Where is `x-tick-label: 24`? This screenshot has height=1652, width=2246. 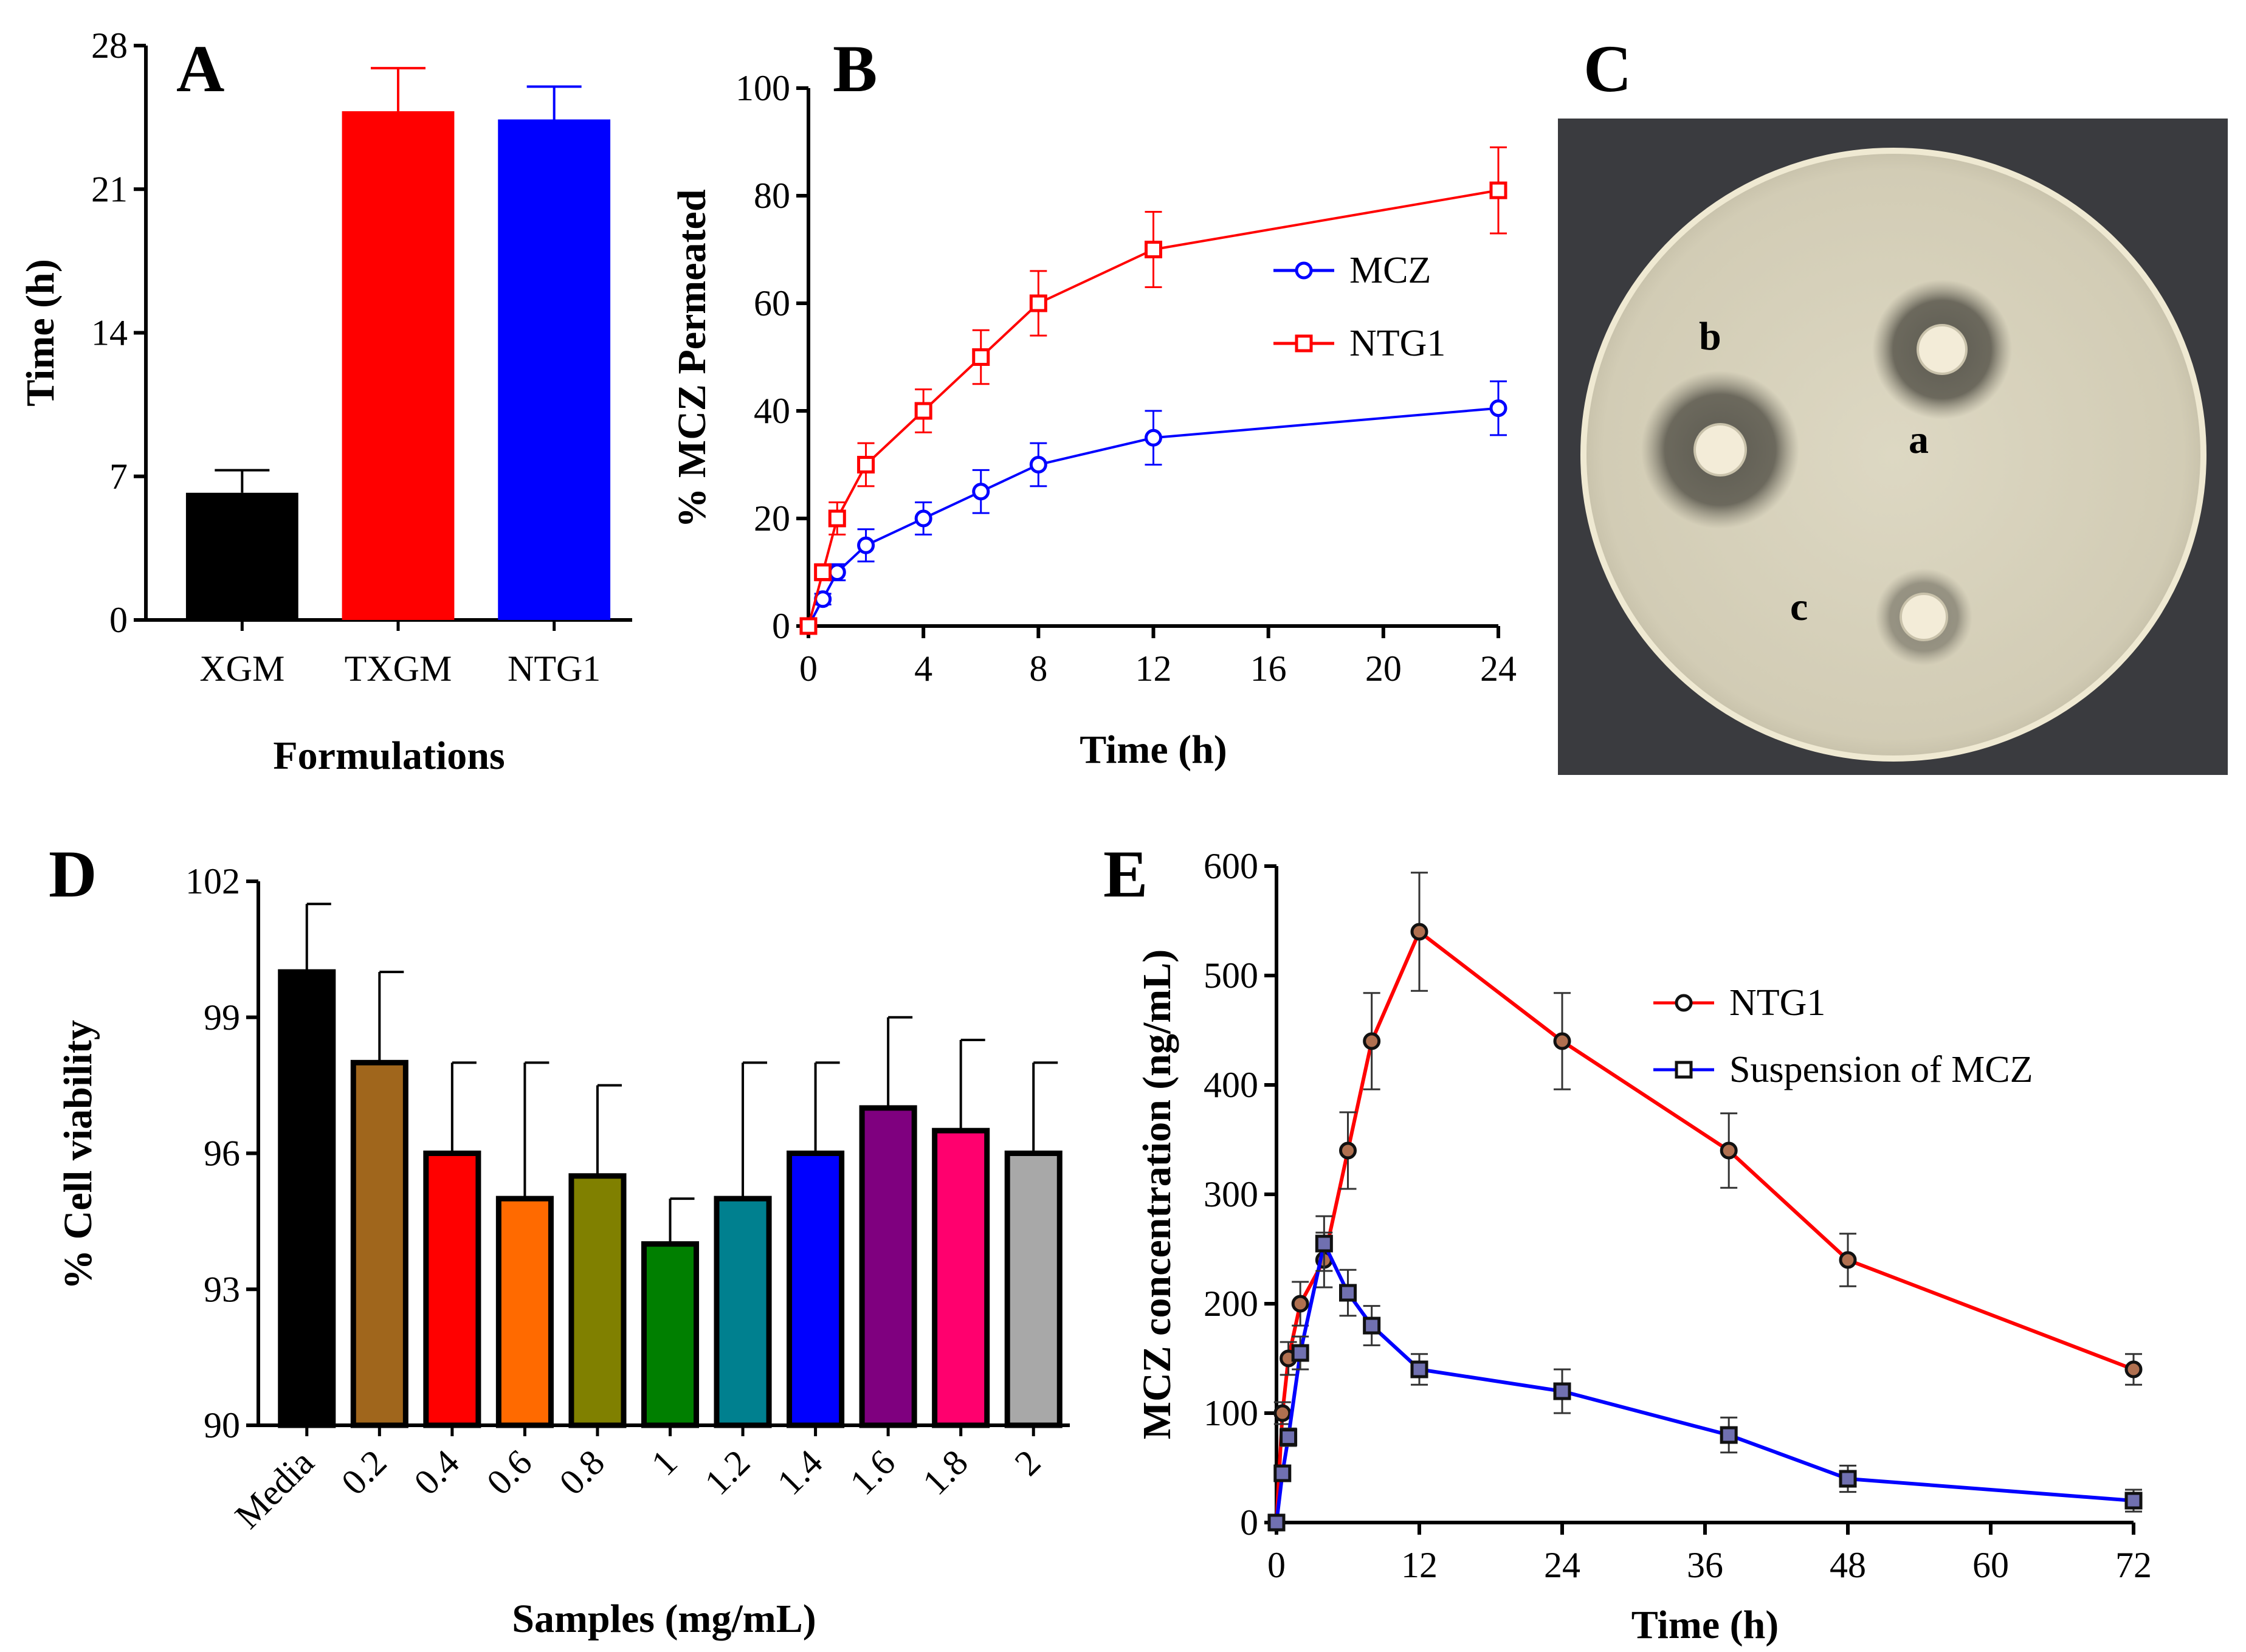 x-tick-label: 24 is located at coordinates (1562, 1565).